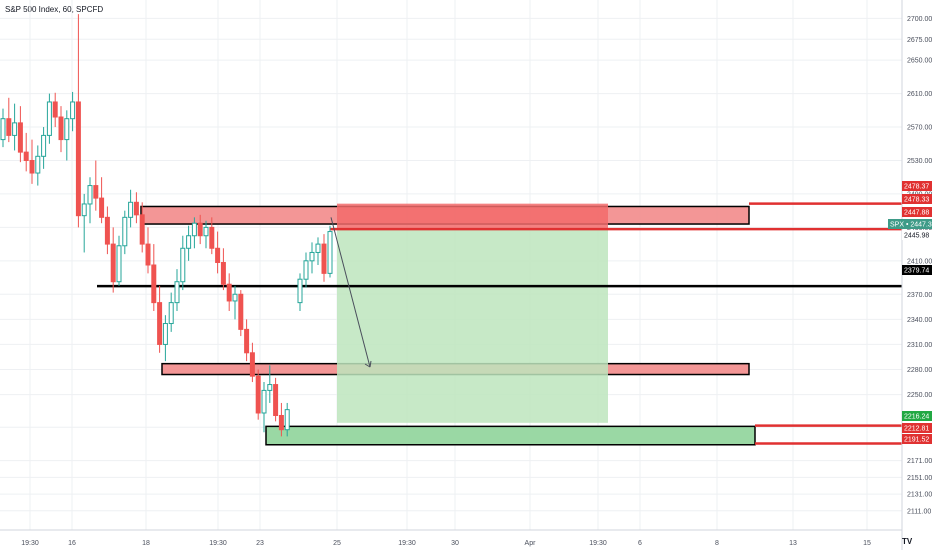 This screenshot has height=550, width=932. Describe the element at coordinates (919, 61) in the screenshot. I see `y-tick-label: 2650.00` at that location.